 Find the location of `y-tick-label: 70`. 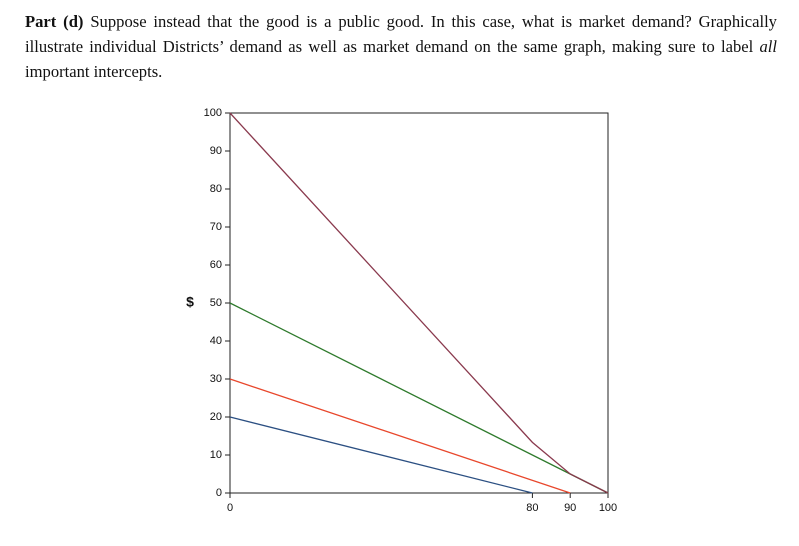

y-tick-label: 70 is located at coordinates (216, 227).